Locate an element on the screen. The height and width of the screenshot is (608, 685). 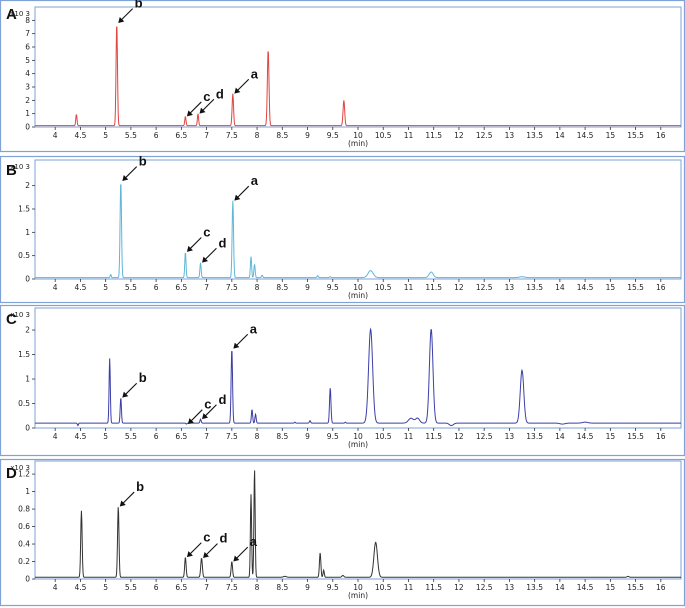
panel-label: B is located at coordinates (11, 170).